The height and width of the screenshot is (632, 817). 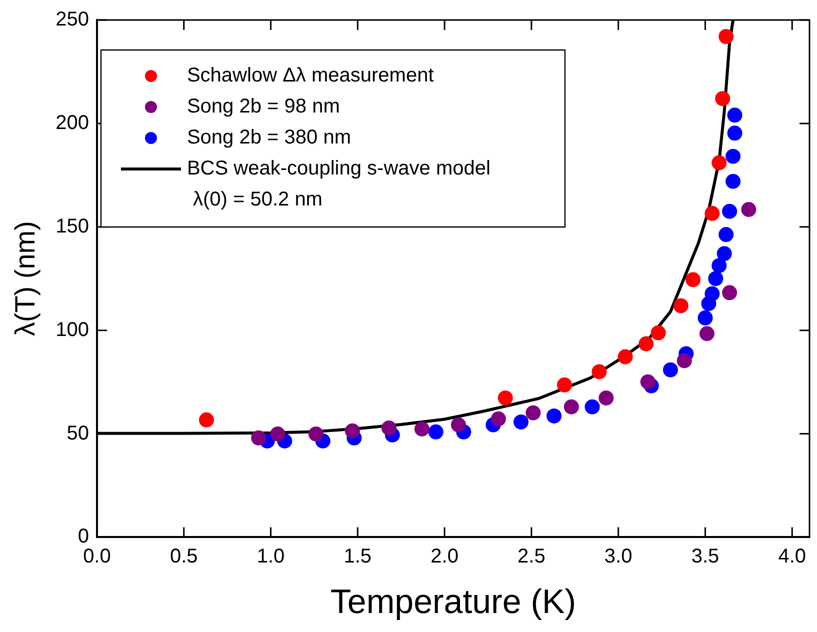 I want to click on x-tick-label: 2.0, so click(x=444, y=557).